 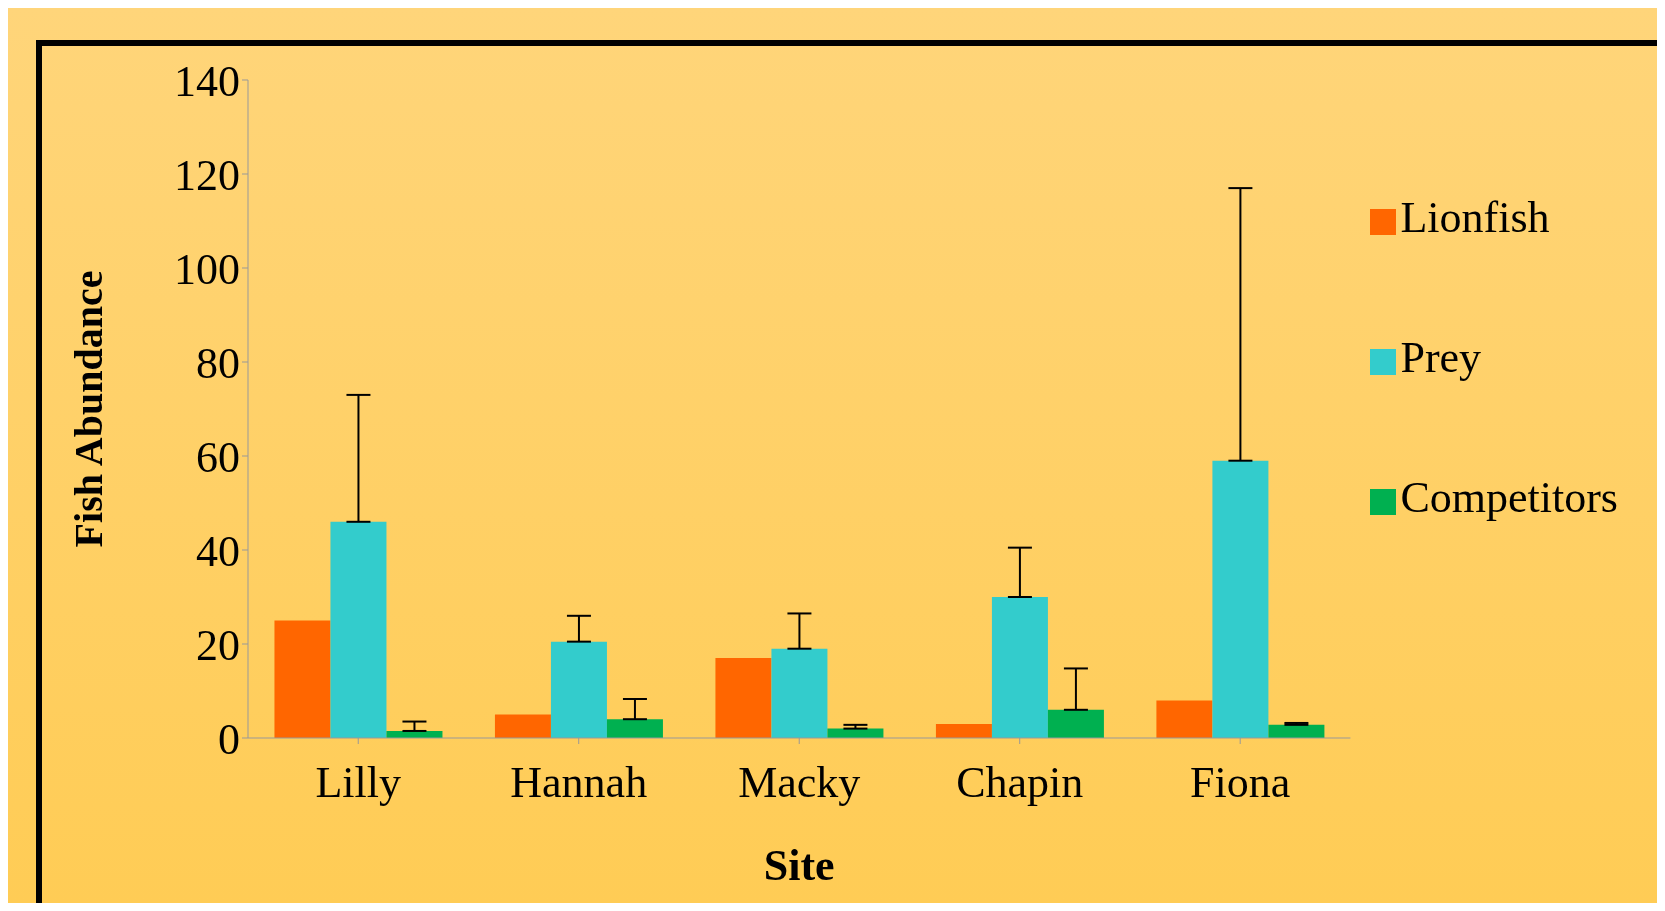 I want to click on y-tick-label: 120, so click(x=207, y=175).